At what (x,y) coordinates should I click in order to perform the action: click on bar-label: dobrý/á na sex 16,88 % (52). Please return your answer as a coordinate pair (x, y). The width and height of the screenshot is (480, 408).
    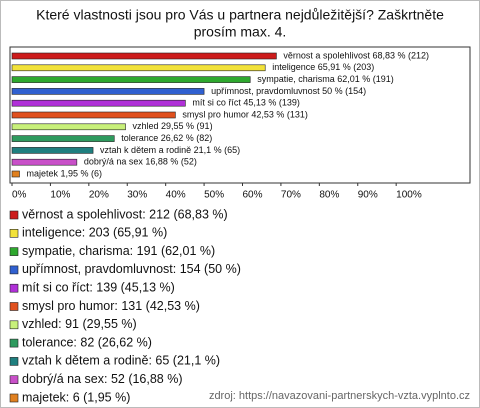
    Looking at the image, I should click on (140, 162).